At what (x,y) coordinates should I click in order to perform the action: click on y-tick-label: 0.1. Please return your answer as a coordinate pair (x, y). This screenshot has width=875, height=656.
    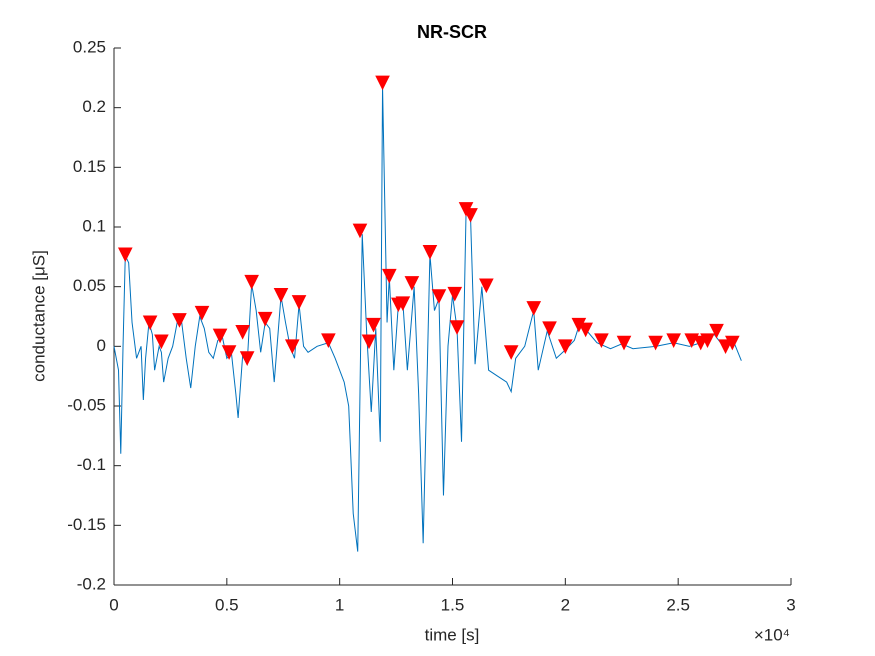
    Looking at the image, I should click on (94, 225).